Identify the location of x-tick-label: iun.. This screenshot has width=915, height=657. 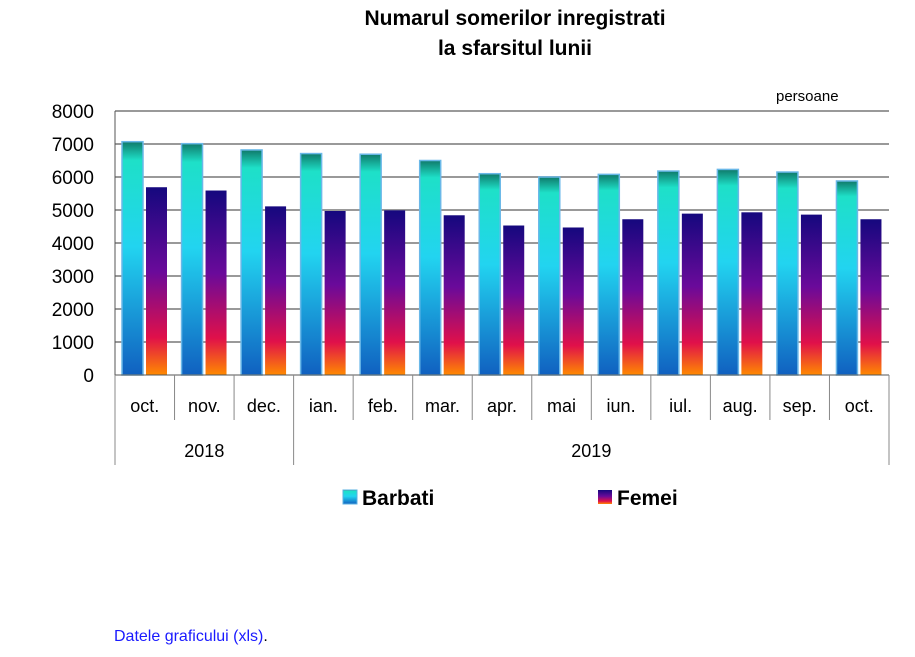
(621, 406).